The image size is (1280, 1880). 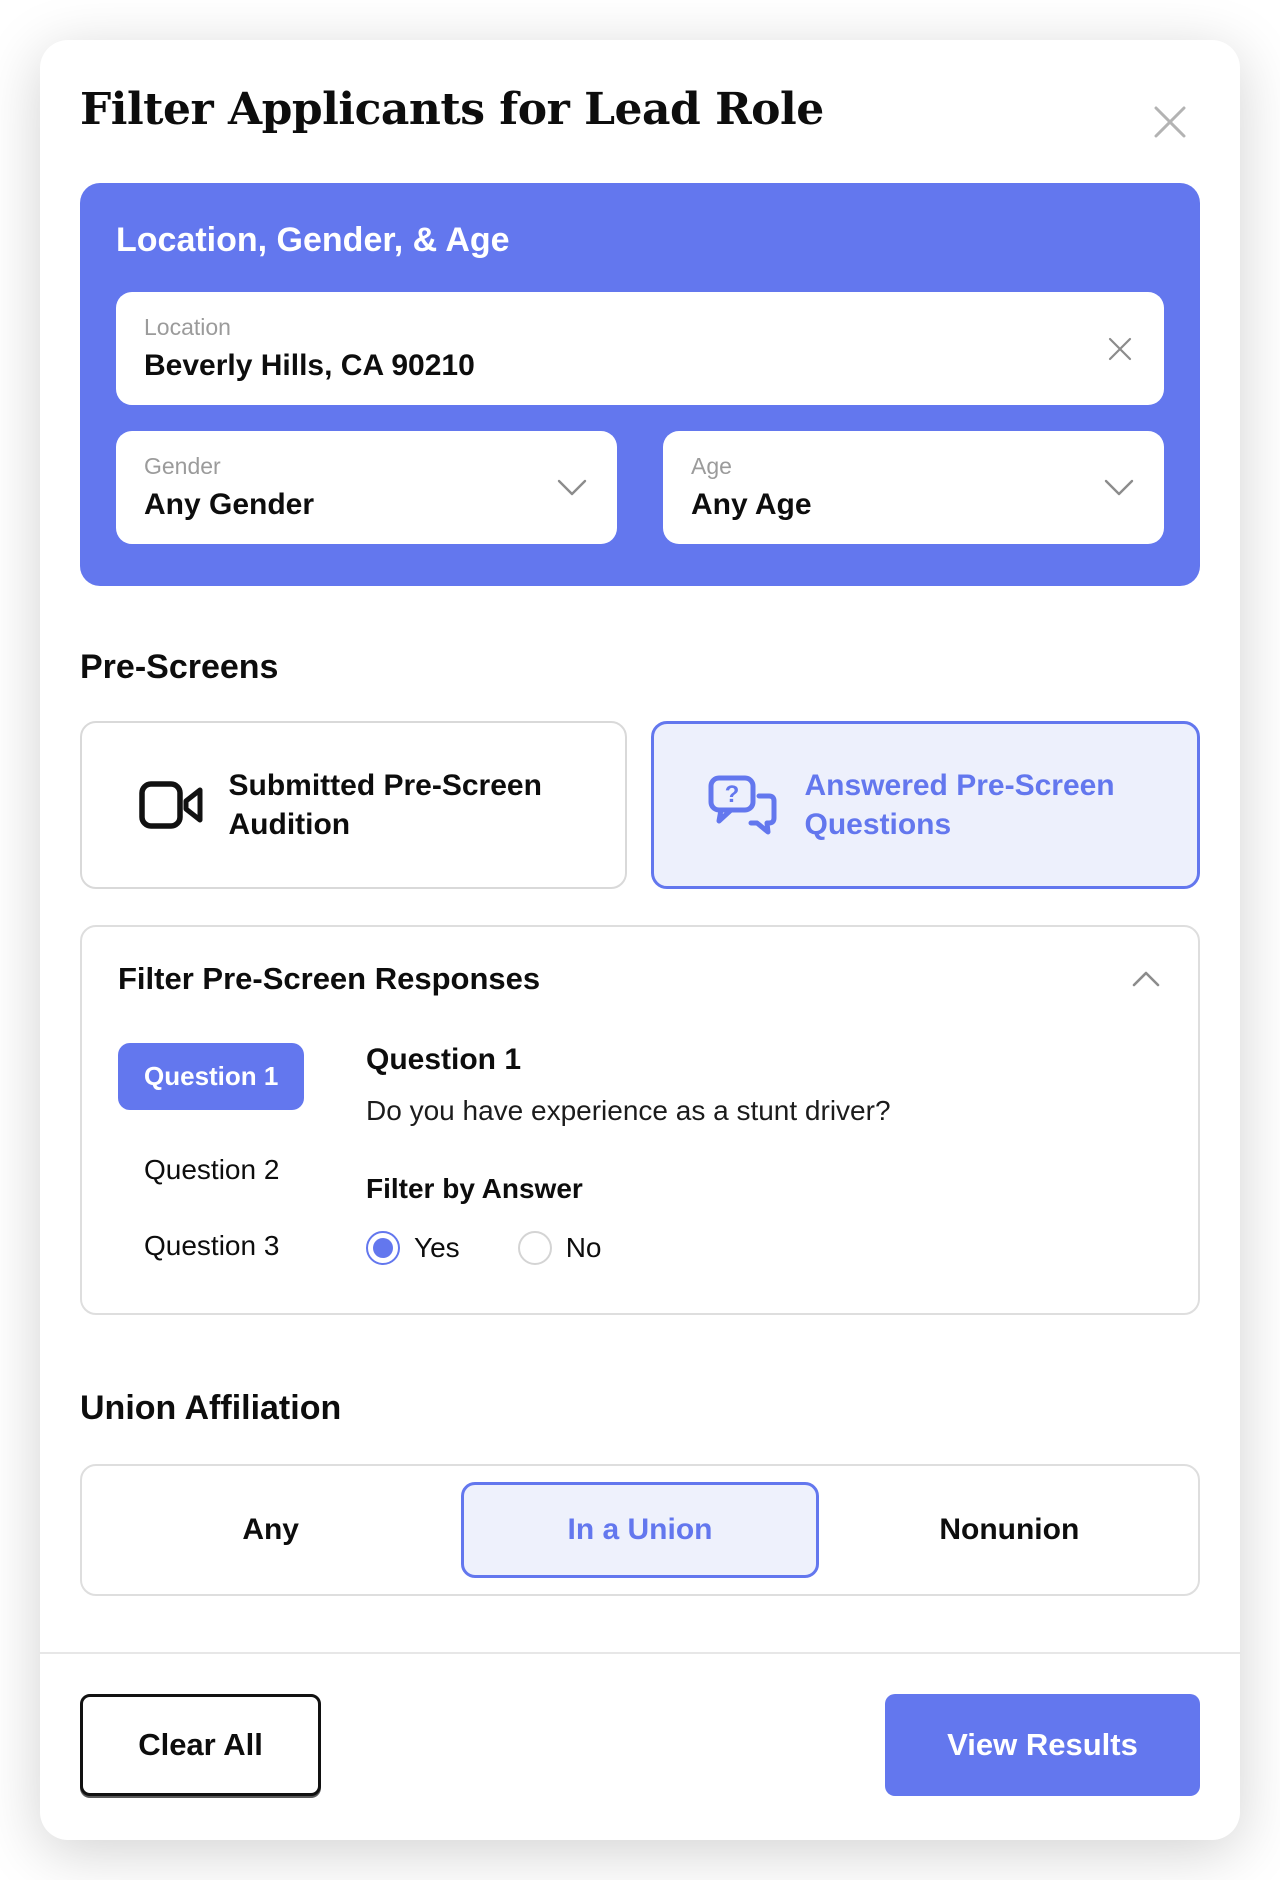 What do you see at coordinates (913, 487) in the screenshot?
I see `age-select: Age Any Age` at bounding box center [913, 487].